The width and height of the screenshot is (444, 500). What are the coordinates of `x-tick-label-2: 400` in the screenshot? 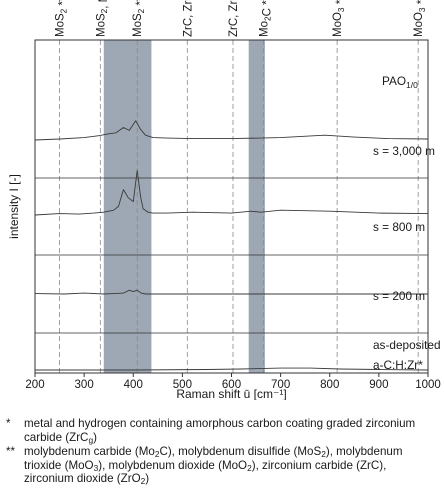 It's located at (133, 385).